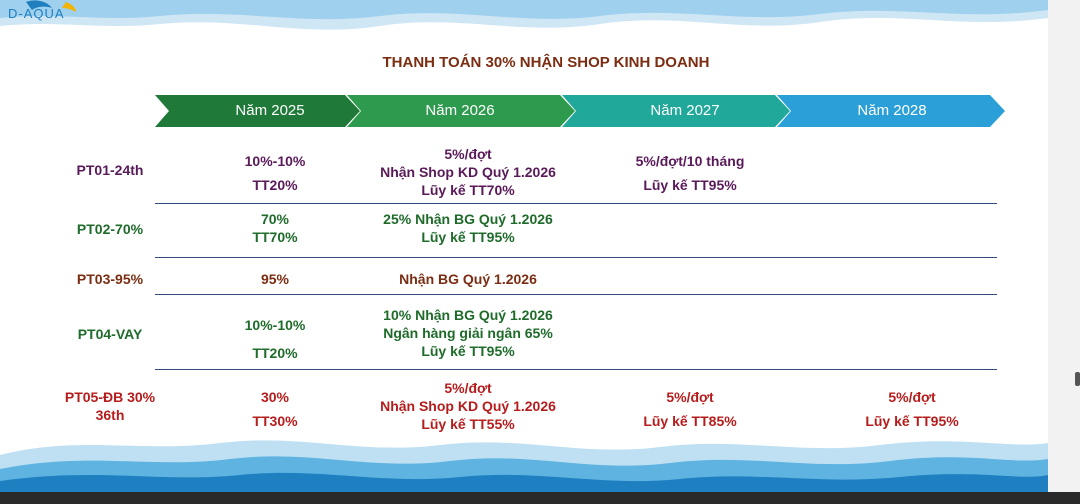 This screenshot has width=1080, height=504. What do you see at coordinates (468, 228) in the screenshot?
I see `cell-pt02-2026: 25% Nhận BG Quý 1.2026 Lũy kế TT95%` at bounding box center [468, 228].